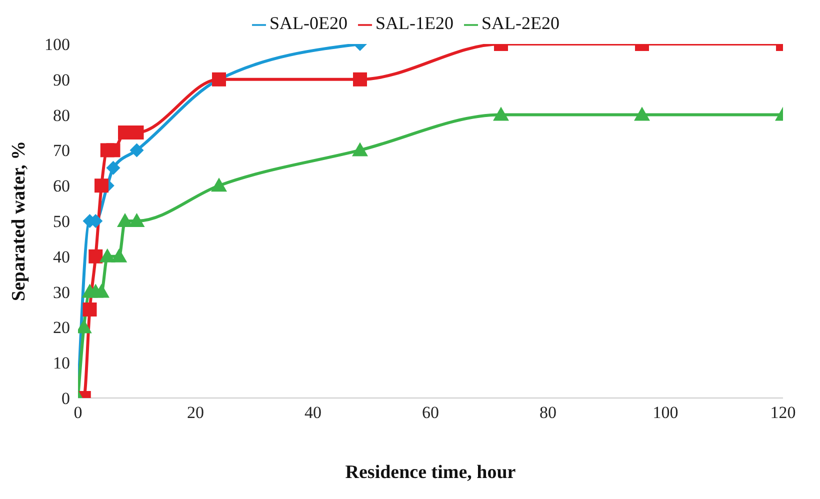  Describe the element at coordinates (665, 412) in the screenshot. I see `x-tick-label: 100` at that location.